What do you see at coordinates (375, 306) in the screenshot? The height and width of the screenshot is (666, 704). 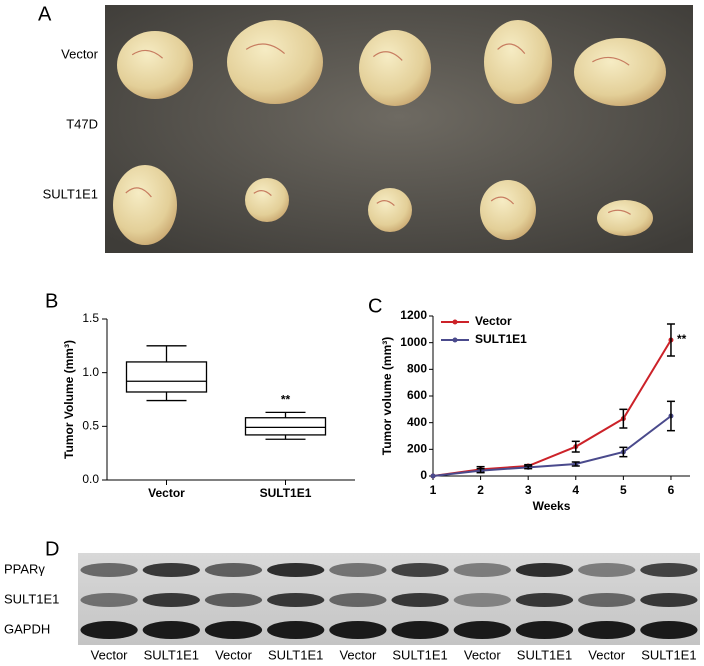 I see `panel-label: C` at bounding box center [375, 306].